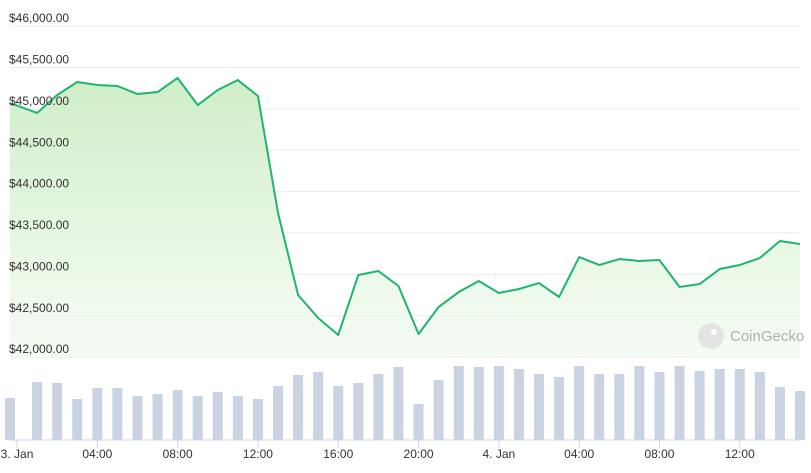  What do you see at coordinates (39, 184) in the screenshot?
I see `y-tick-label: $44,000.00` at bounding box center [39, 184].